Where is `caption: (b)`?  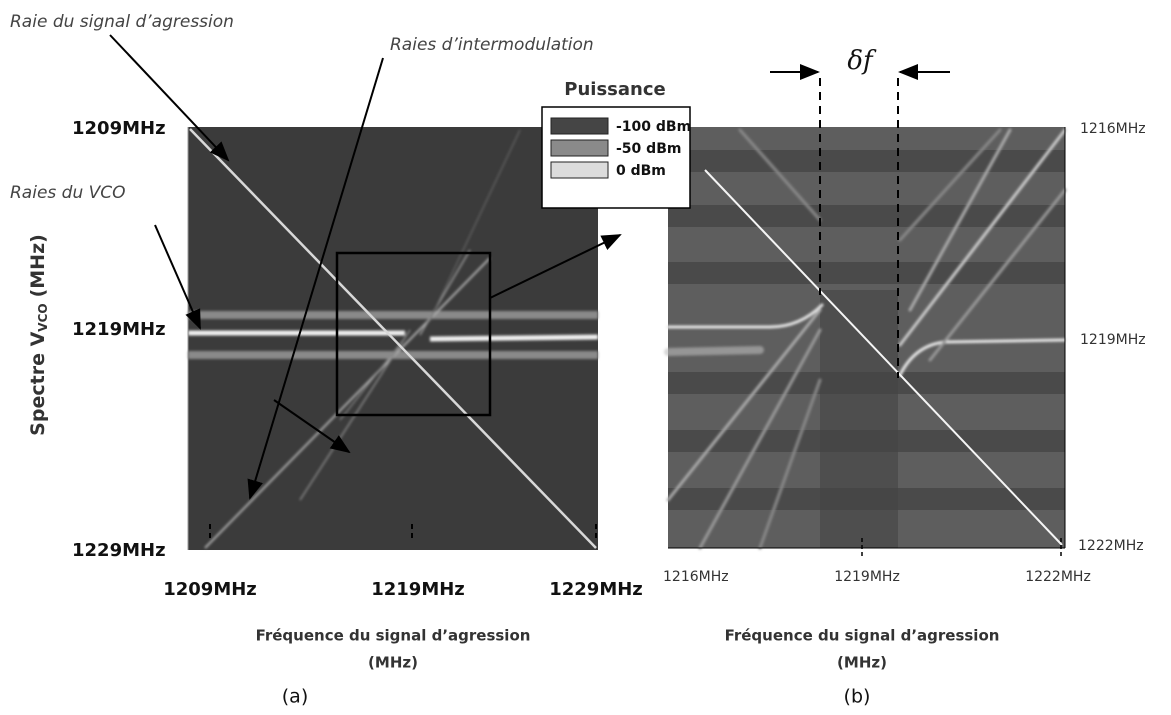
caption: (b) is located at coordinates (857, 697).